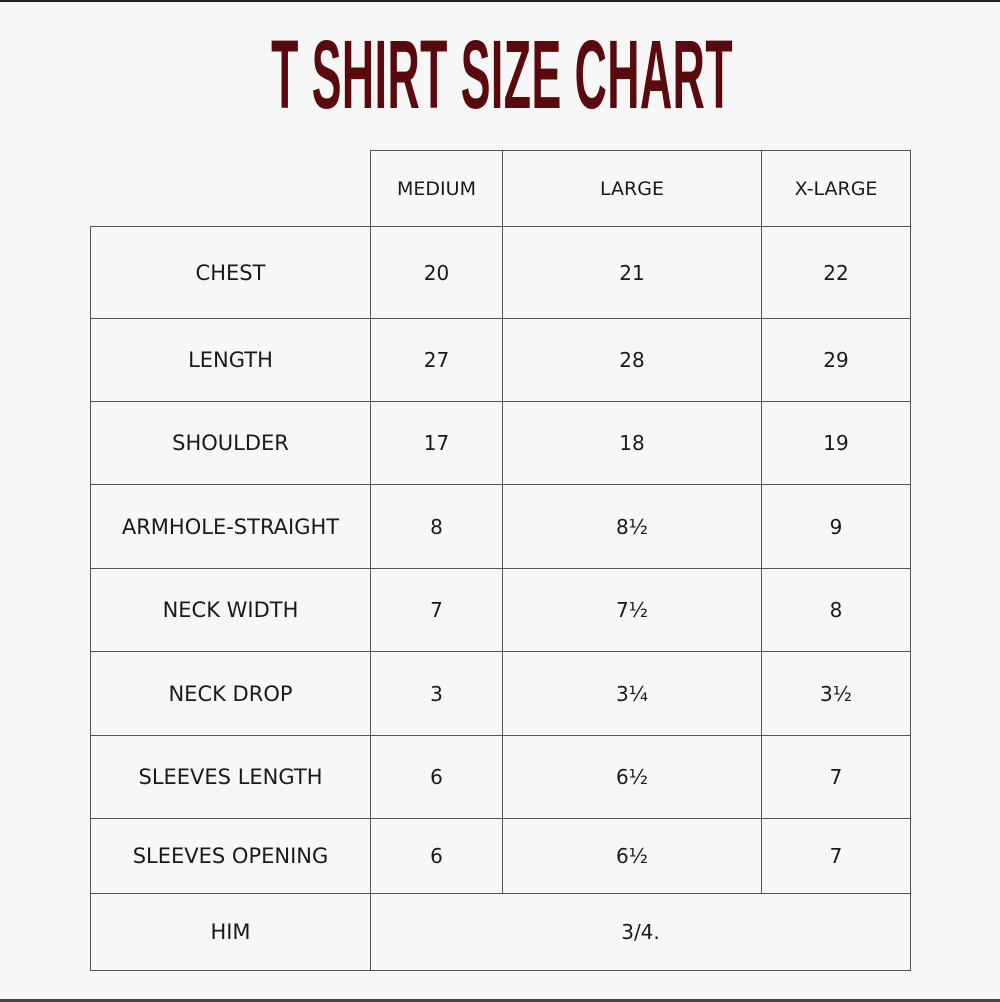 The width and height of the screenshot is (1000, 1002). I want to click on table-cell: 28, so click(632, 360).